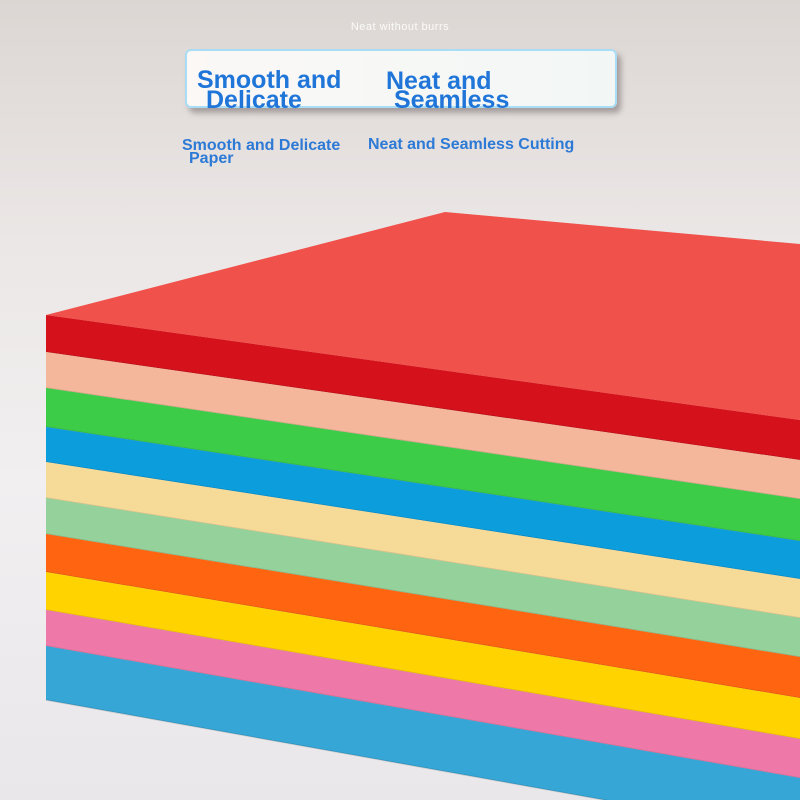 The image size is (800, 800). What do you see at coordinates (254, 100) in the screenshot?
I see `banner-left-line2: Delicate` at bounding box center [254, 100].